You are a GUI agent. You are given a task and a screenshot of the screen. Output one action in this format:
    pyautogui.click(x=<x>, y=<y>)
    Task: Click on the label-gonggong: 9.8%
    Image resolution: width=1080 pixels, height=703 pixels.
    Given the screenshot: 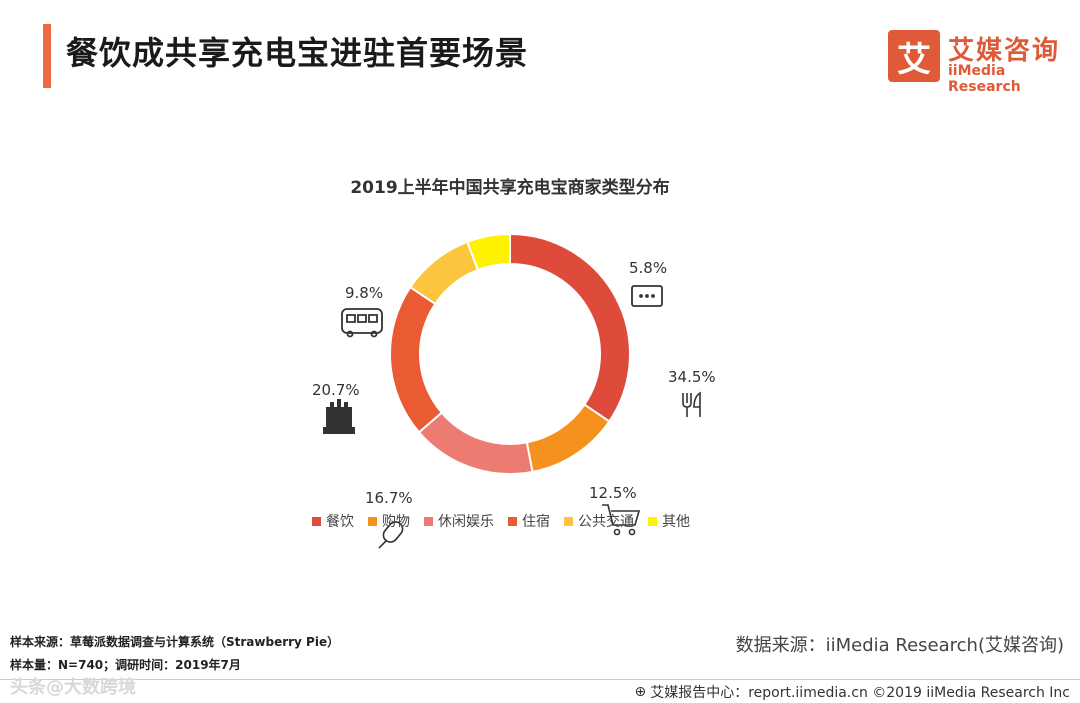 What is the action you would take?
    pyautogui.click(x=364, y=293)
    